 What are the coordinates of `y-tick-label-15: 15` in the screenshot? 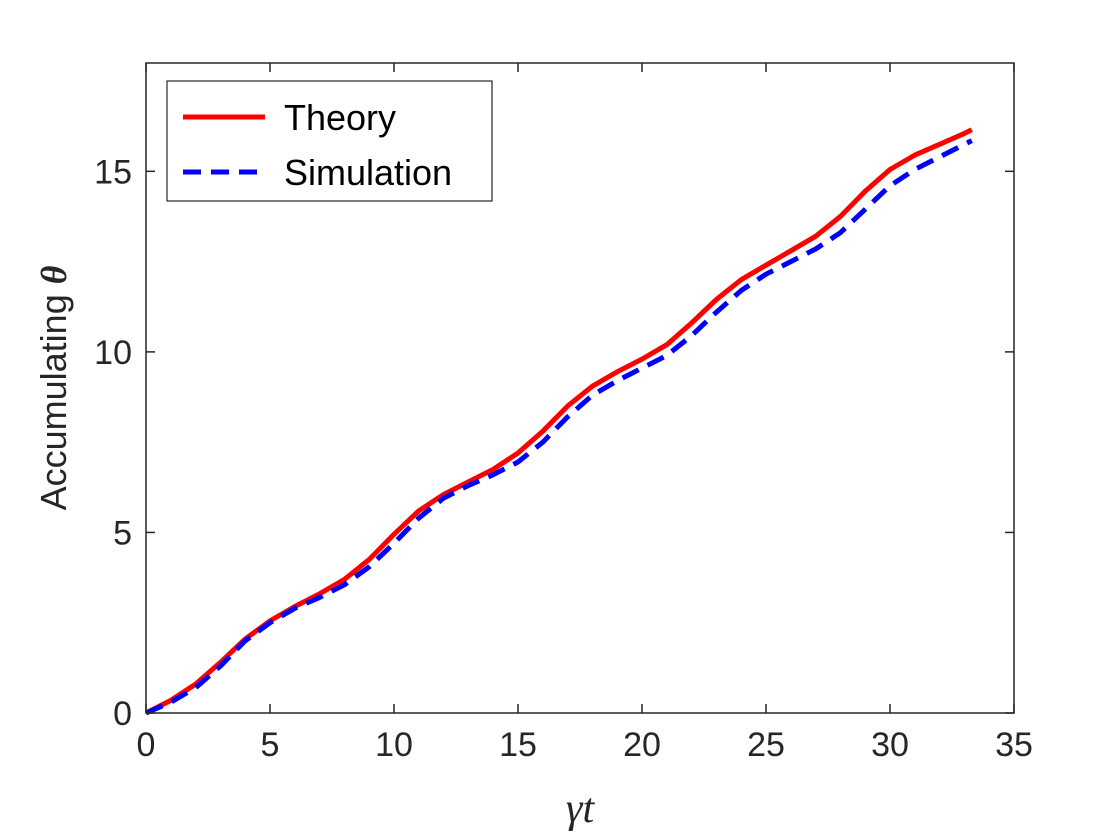 It's located at (113, 172).